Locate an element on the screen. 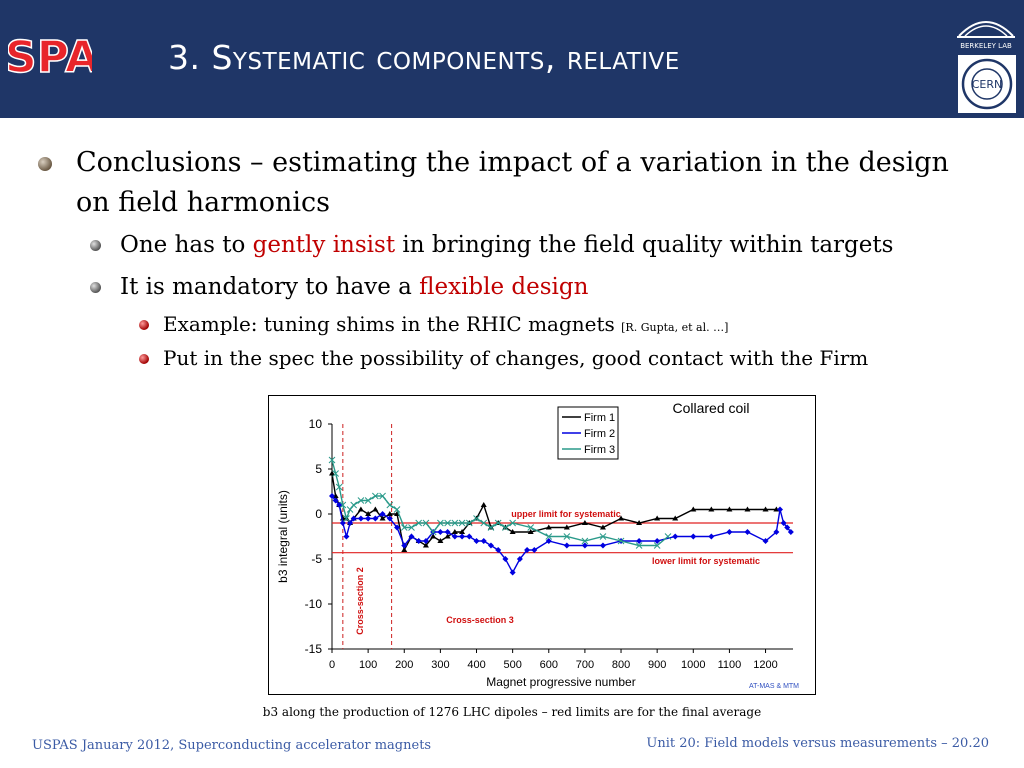  legend-entry-1: Firm 1 is located at coordinates (599, 418).